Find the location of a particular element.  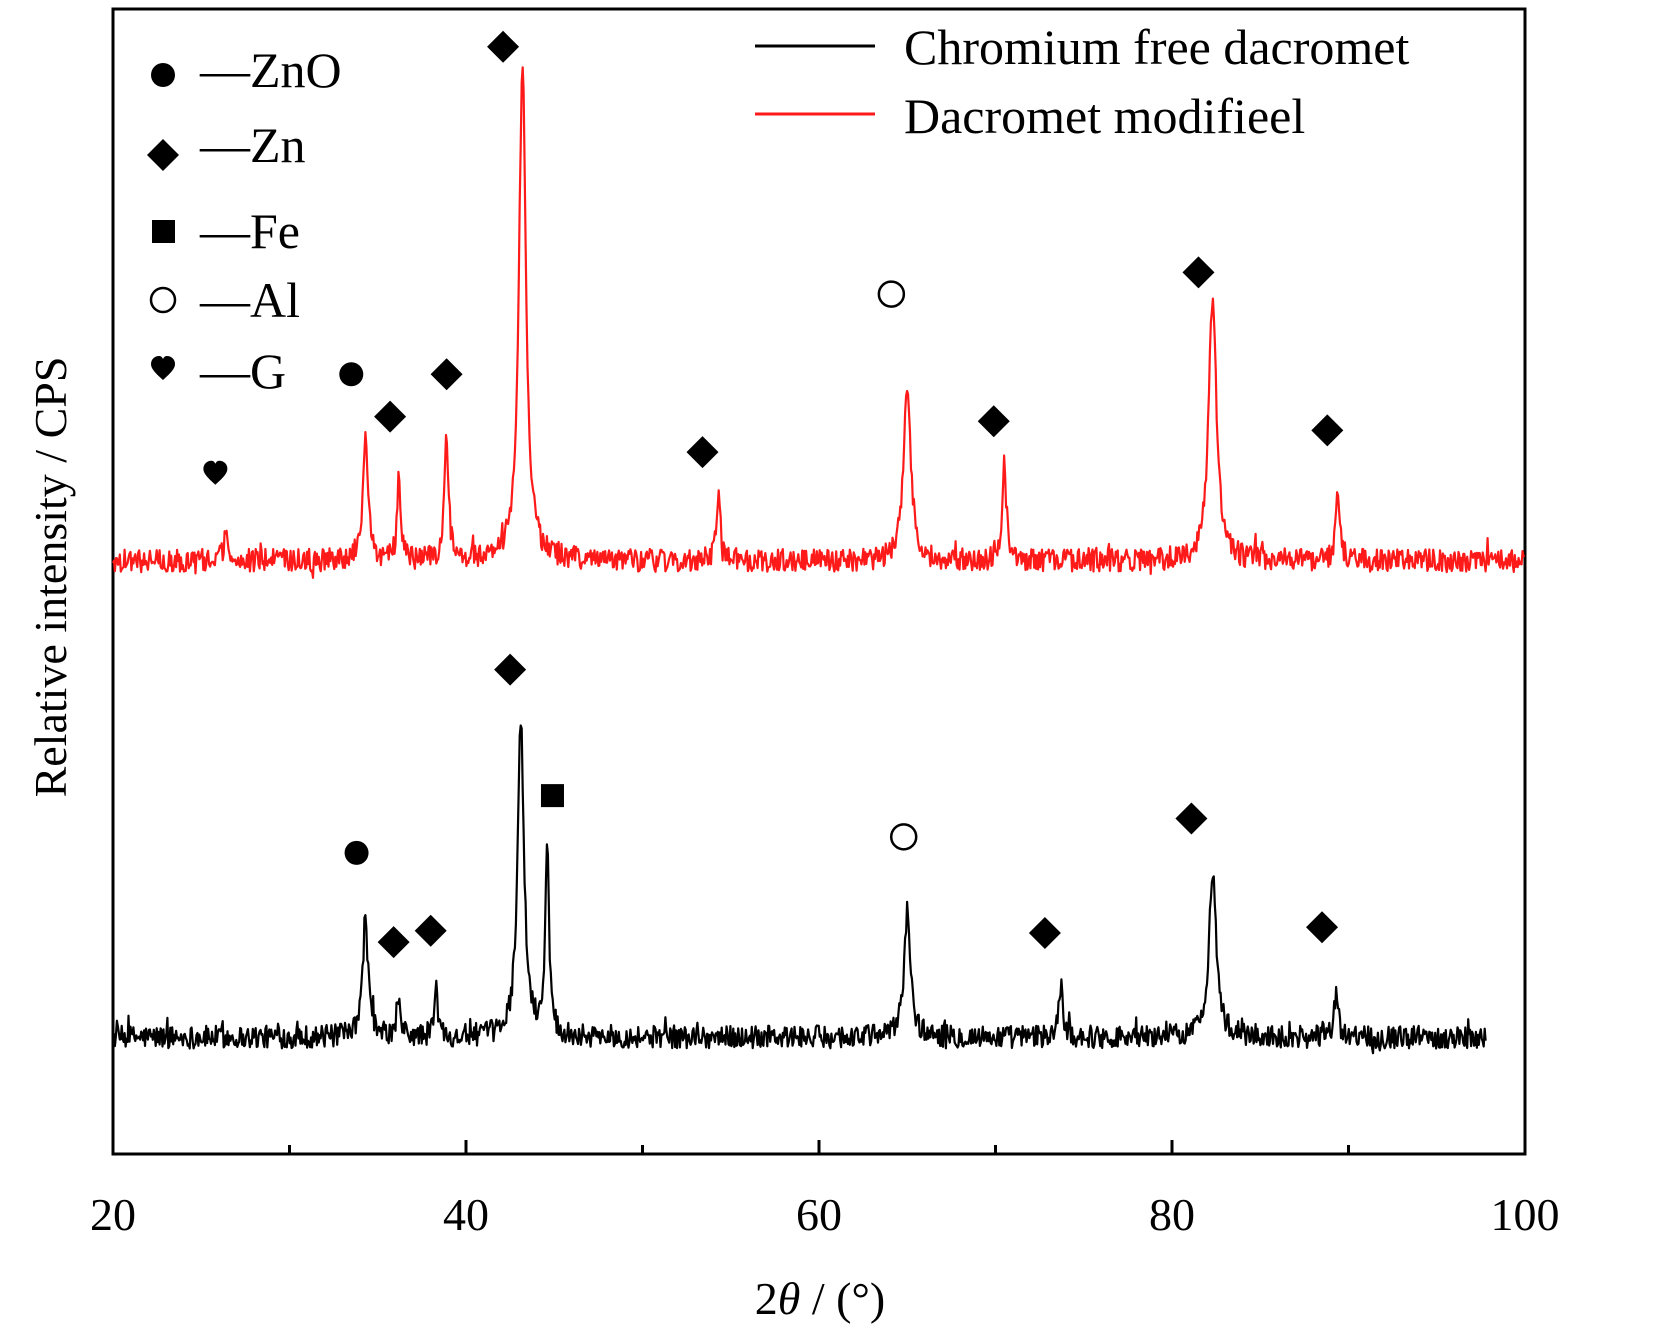

legend-entry: Chromium free dacromet is located at coordinates (1082, 47).